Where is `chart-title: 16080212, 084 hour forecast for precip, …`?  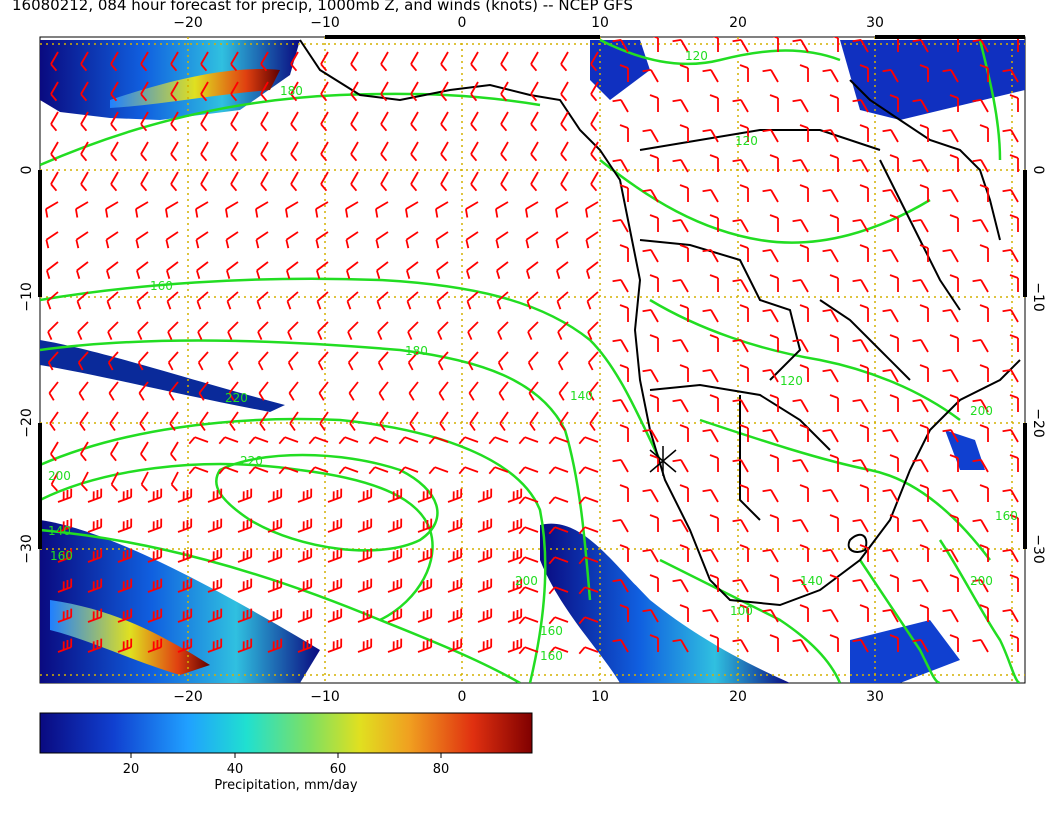
chart-title: 16080212, 084 hour forecast for precip, … is located at coordinates (322, 7).